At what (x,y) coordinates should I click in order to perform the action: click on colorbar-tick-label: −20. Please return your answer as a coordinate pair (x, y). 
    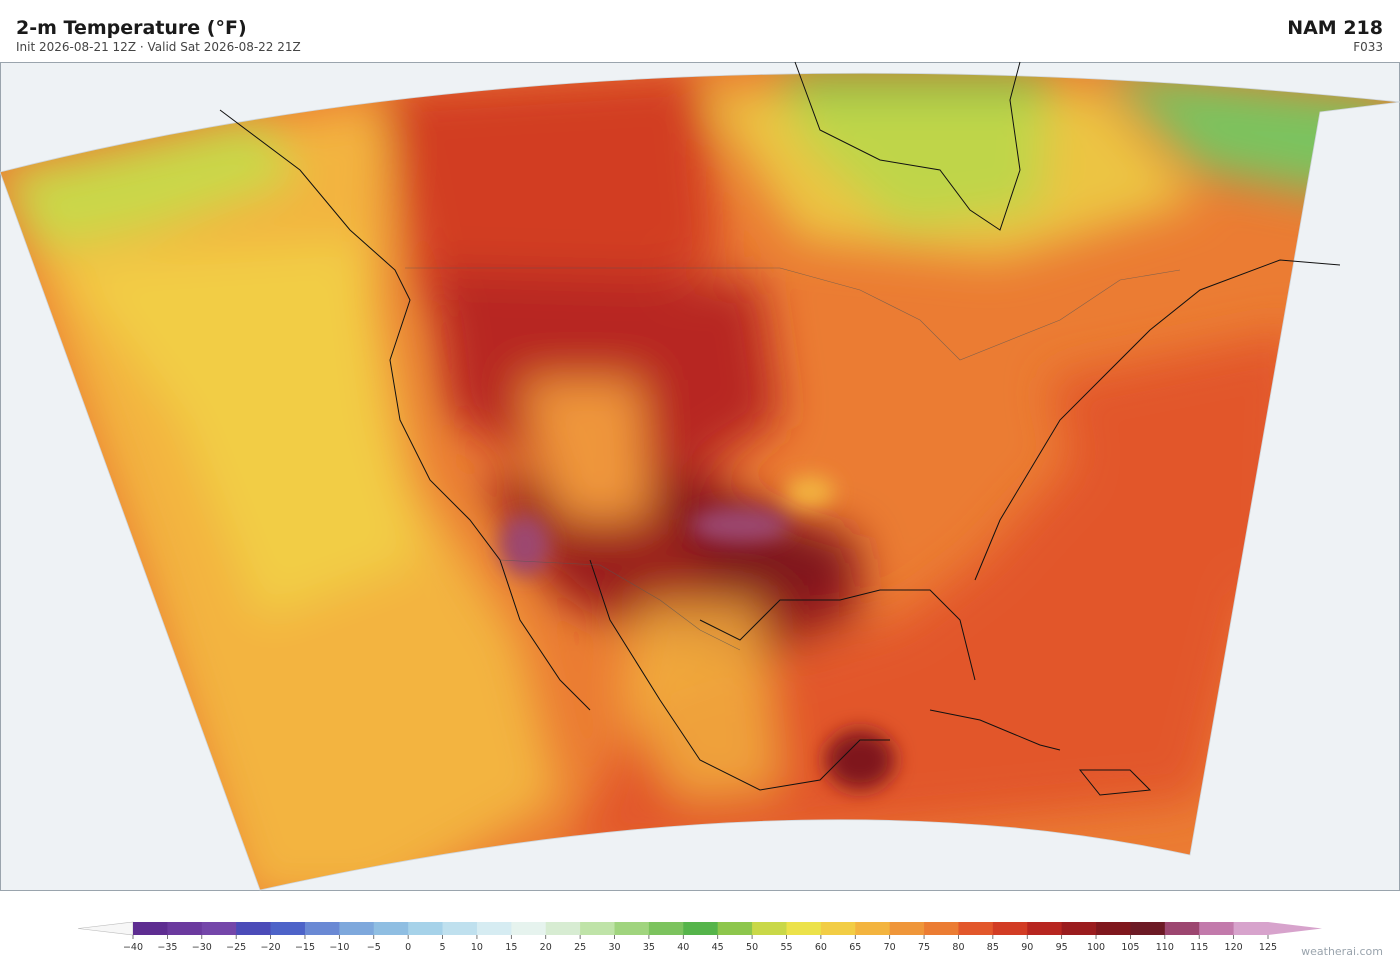
    Looking at the image, I should click on (271, 947).